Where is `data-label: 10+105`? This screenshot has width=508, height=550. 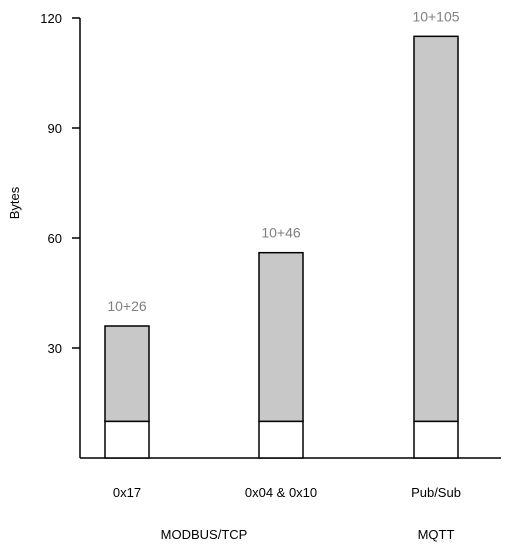
data-label: 10+105 is located at coordinates (435, 16).